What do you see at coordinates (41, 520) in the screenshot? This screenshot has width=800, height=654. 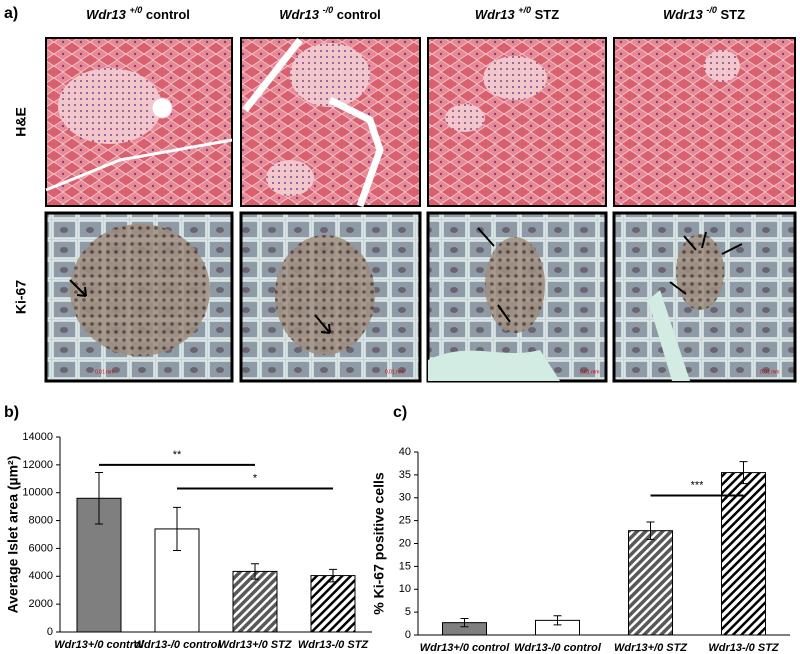 I see `y-tick-label: 8000` at bounding box center [41, 520].